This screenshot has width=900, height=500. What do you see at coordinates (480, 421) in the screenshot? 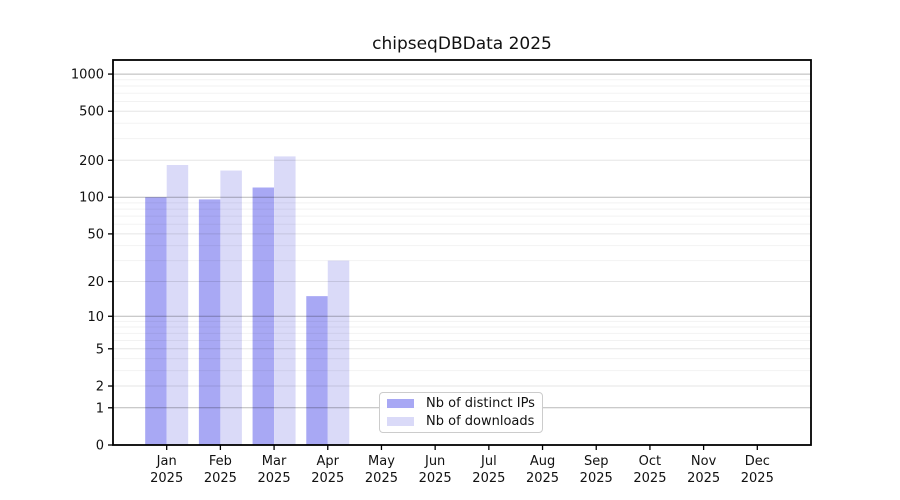
I see `legend-label-downloads: Nb of downloads` at bounding box center [480, 421].